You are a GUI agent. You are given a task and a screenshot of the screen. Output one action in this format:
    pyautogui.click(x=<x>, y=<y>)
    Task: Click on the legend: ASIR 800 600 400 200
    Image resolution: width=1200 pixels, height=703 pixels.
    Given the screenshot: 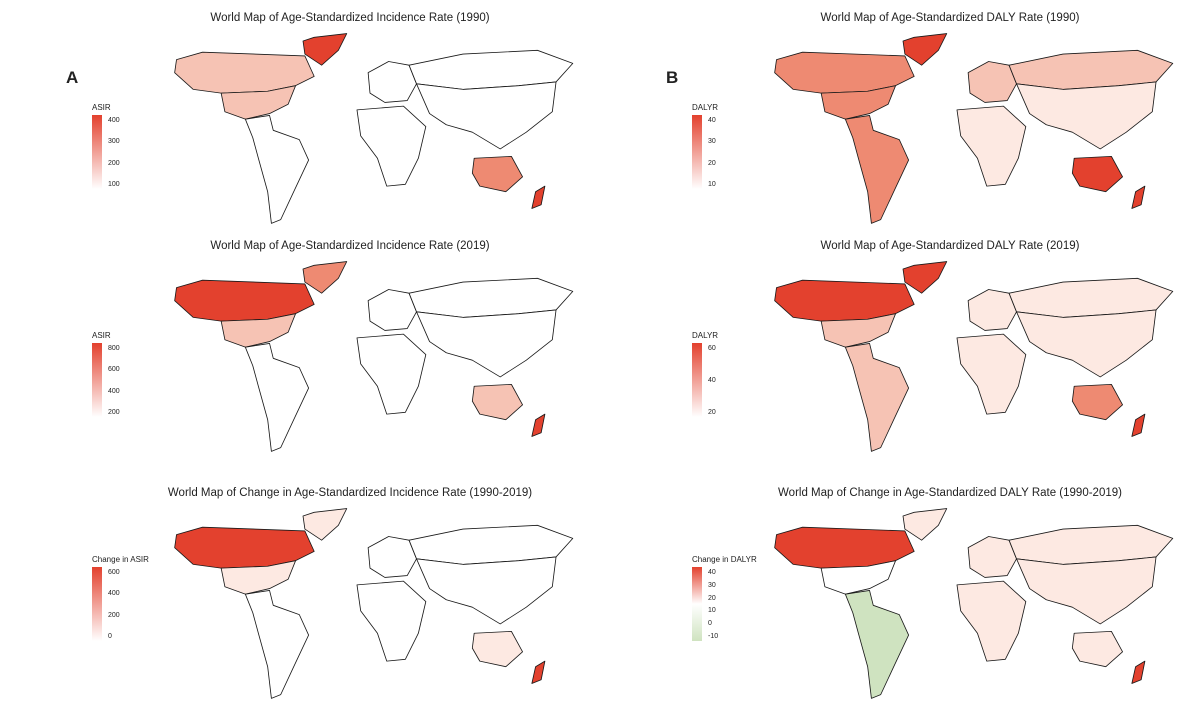 What is the action you would take?
    pyautogui.click(x=106, y=374)
    